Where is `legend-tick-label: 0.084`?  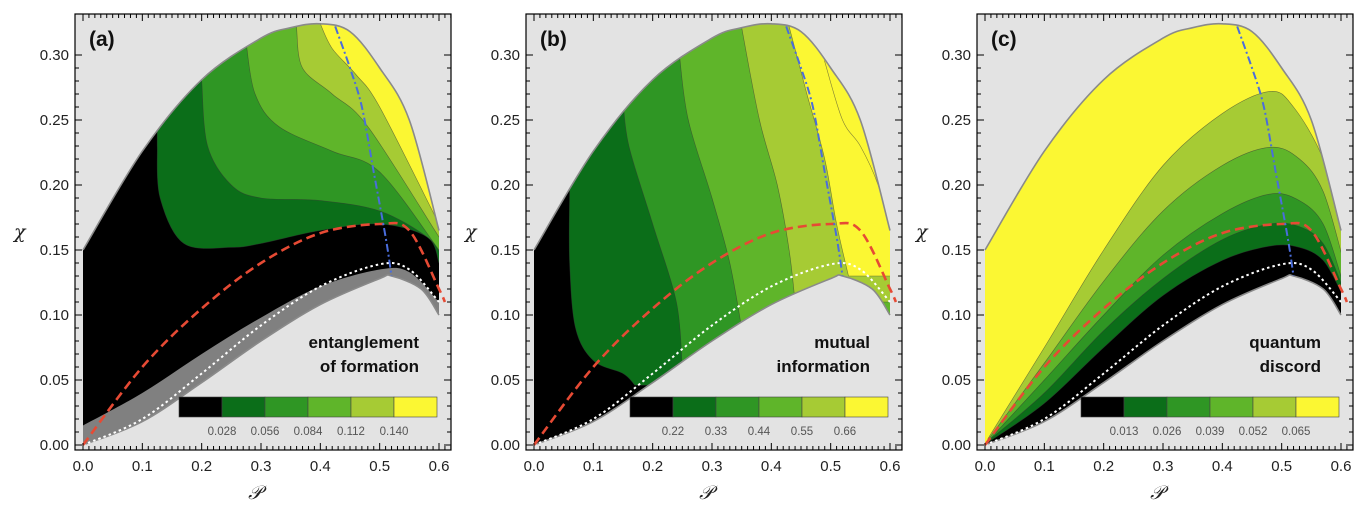
legend-tick-label: 0.084 is located at coordinates (308, 432).